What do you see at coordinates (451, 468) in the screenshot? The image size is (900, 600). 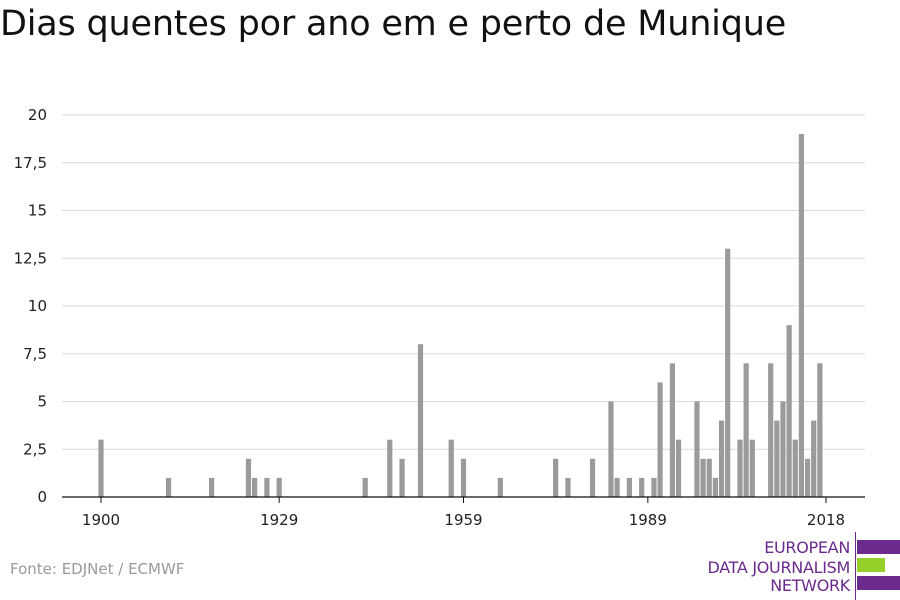 I see `bar-1957` at bounding box center [451, 468].